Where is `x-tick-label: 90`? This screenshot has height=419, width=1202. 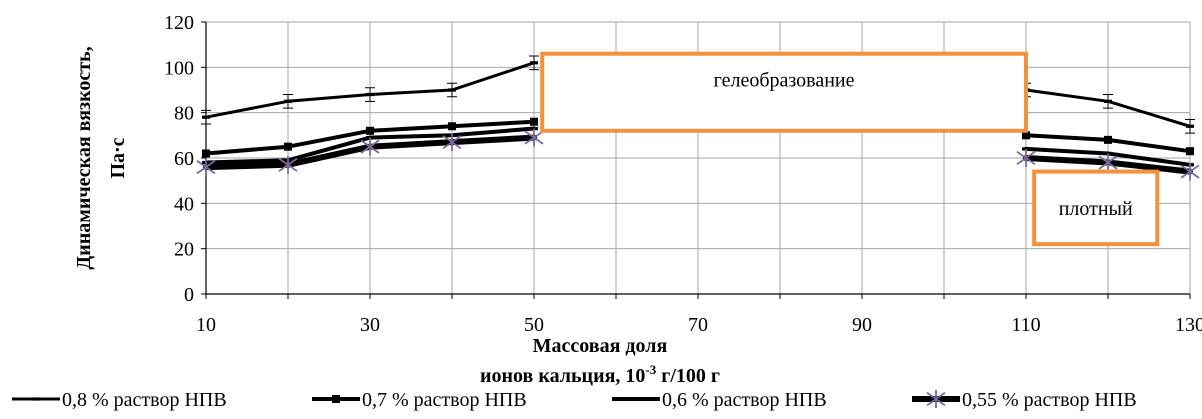 x-tick-label: 90 is located at coordinates (862, 325).